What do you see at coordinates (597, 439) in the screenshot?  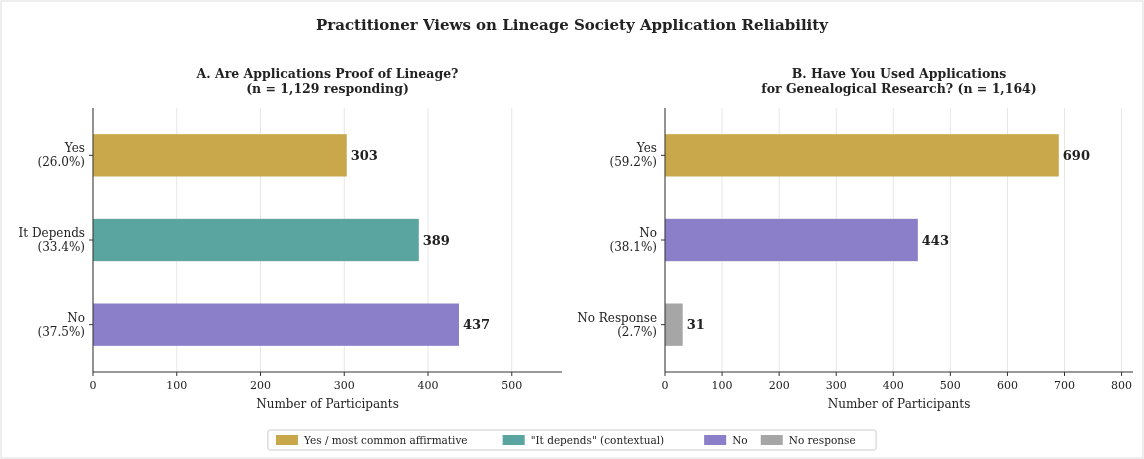 I see `legend-label: "It depends" (contextual)` at bounding box center [597, 439].